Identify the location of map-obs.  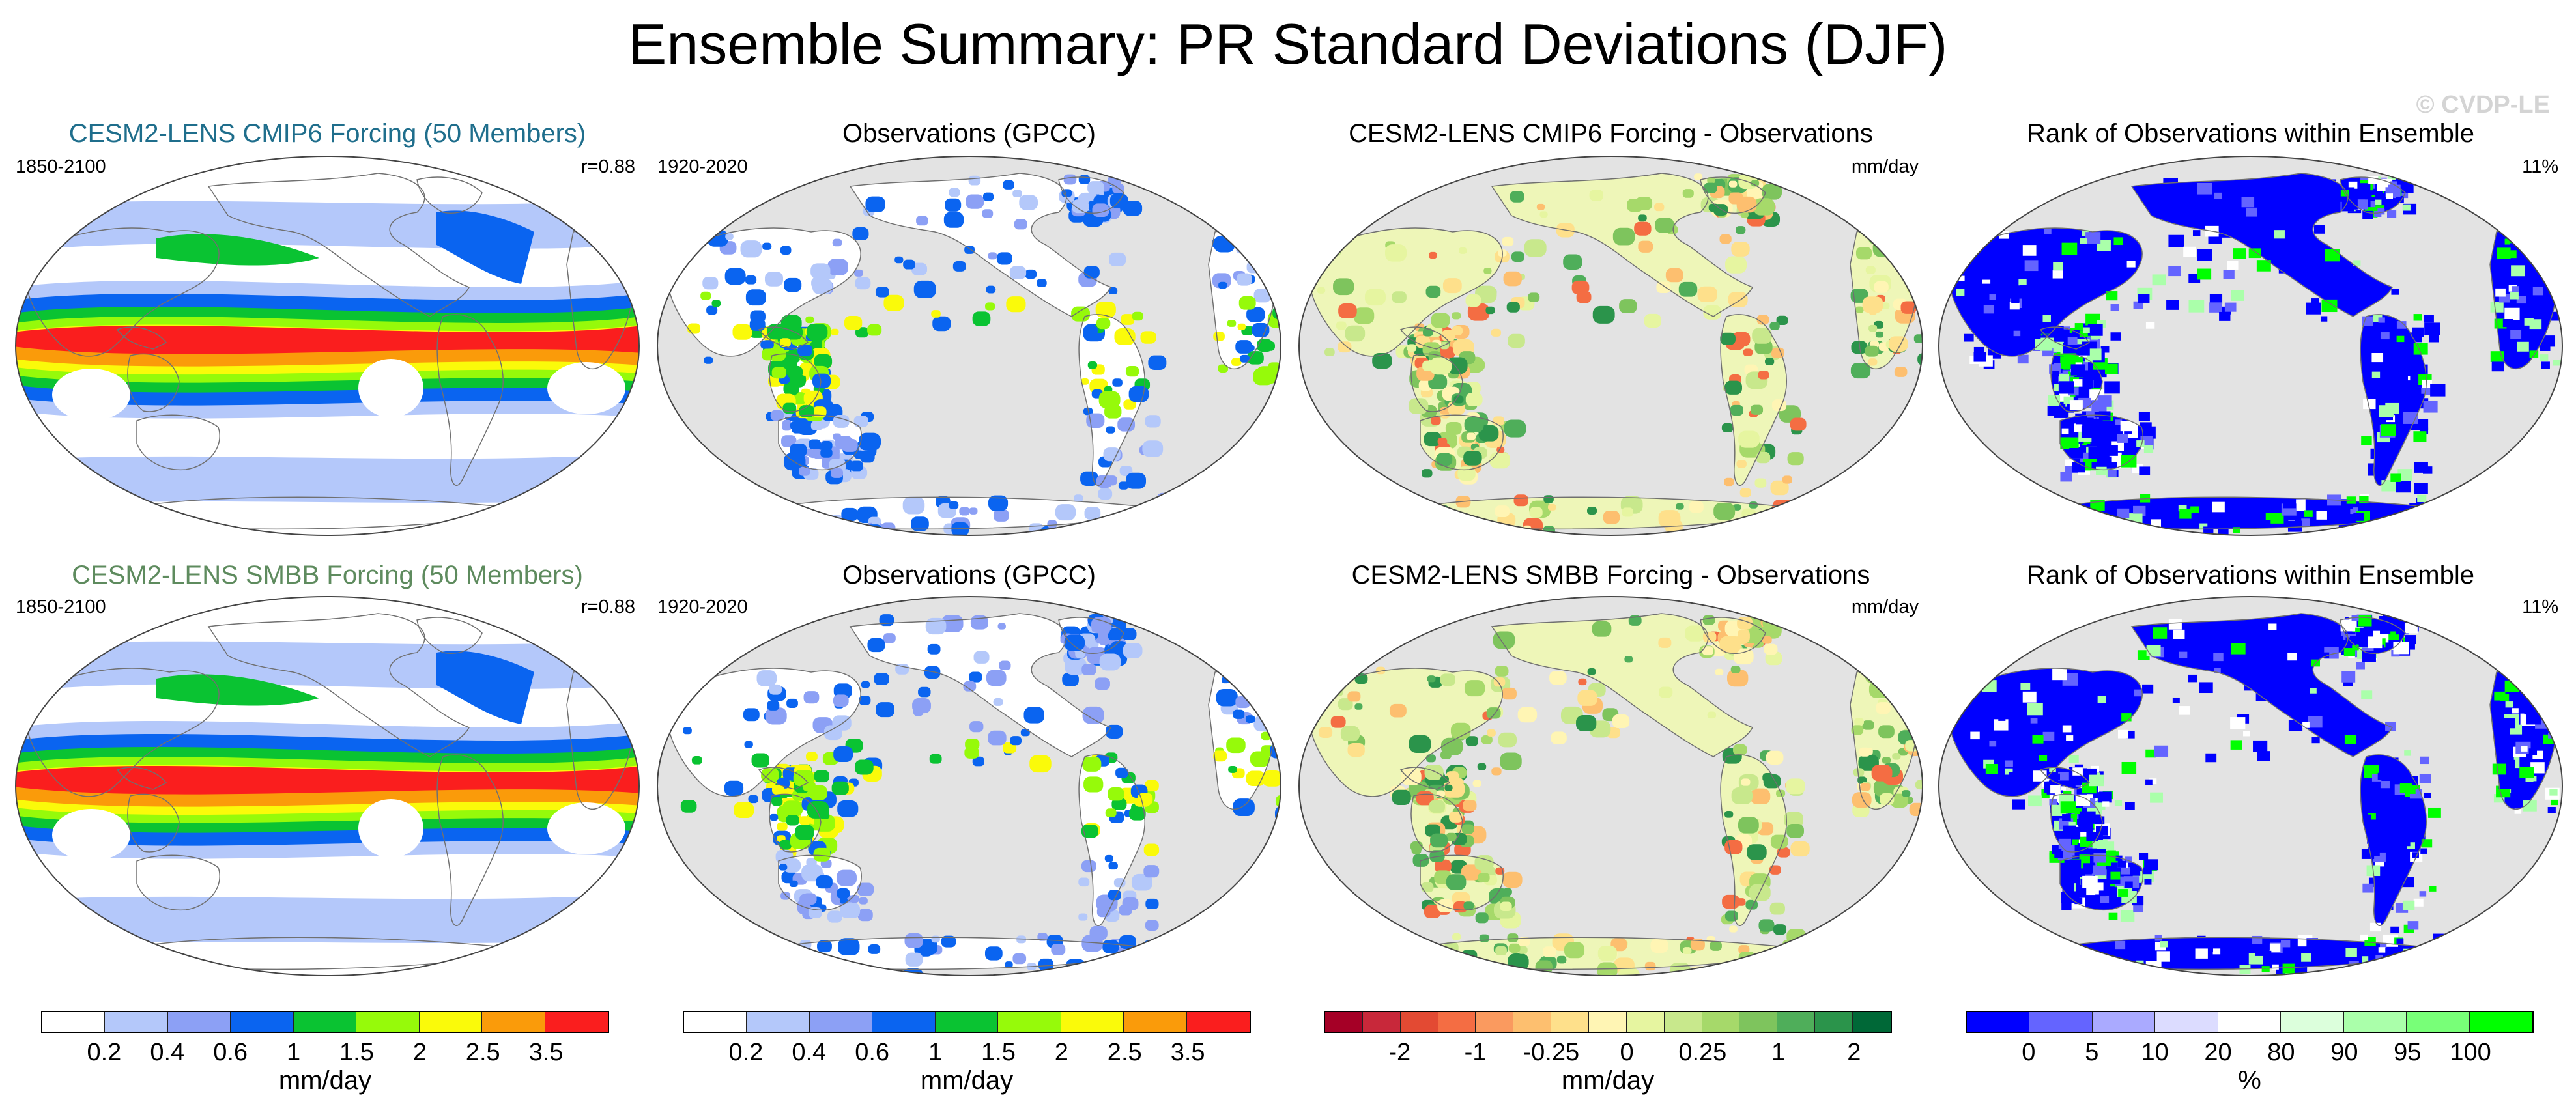
(969, 786).